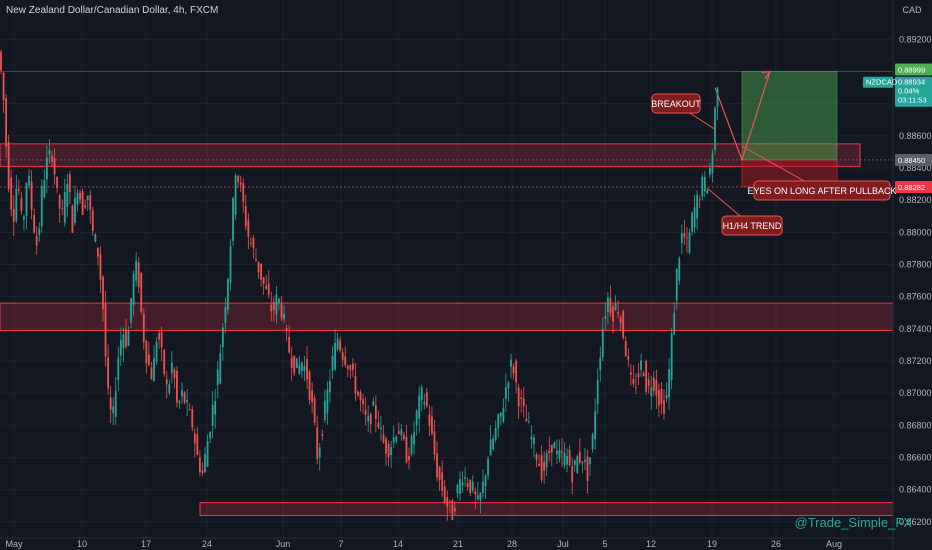  I want to click on last-price-tag-bg, so click(913, 91).